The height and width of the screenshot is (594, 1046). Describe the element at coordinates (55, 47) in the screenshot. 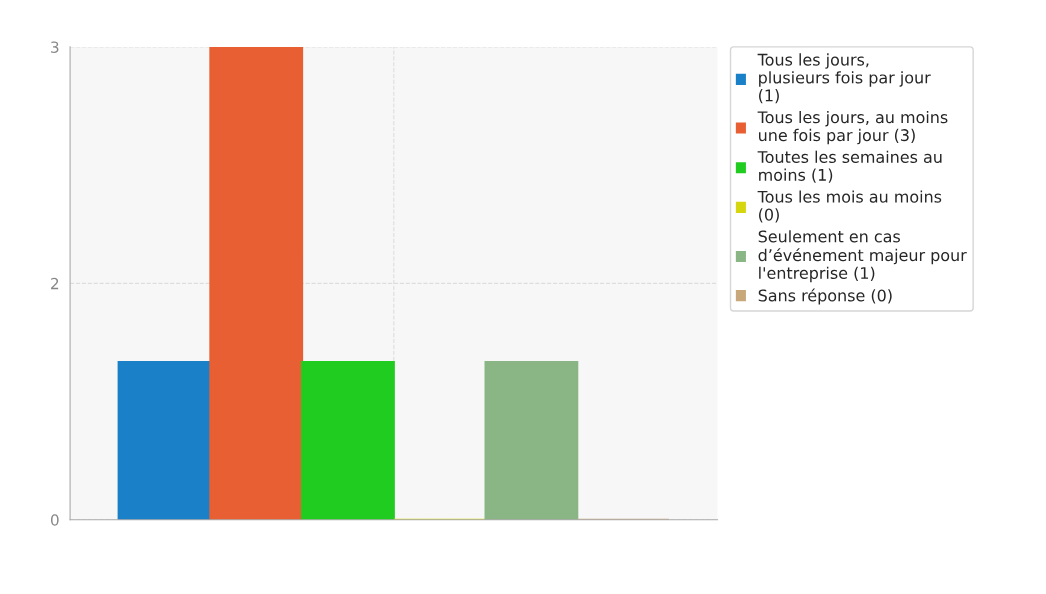

I see `y-tick-label: 3` at that location.